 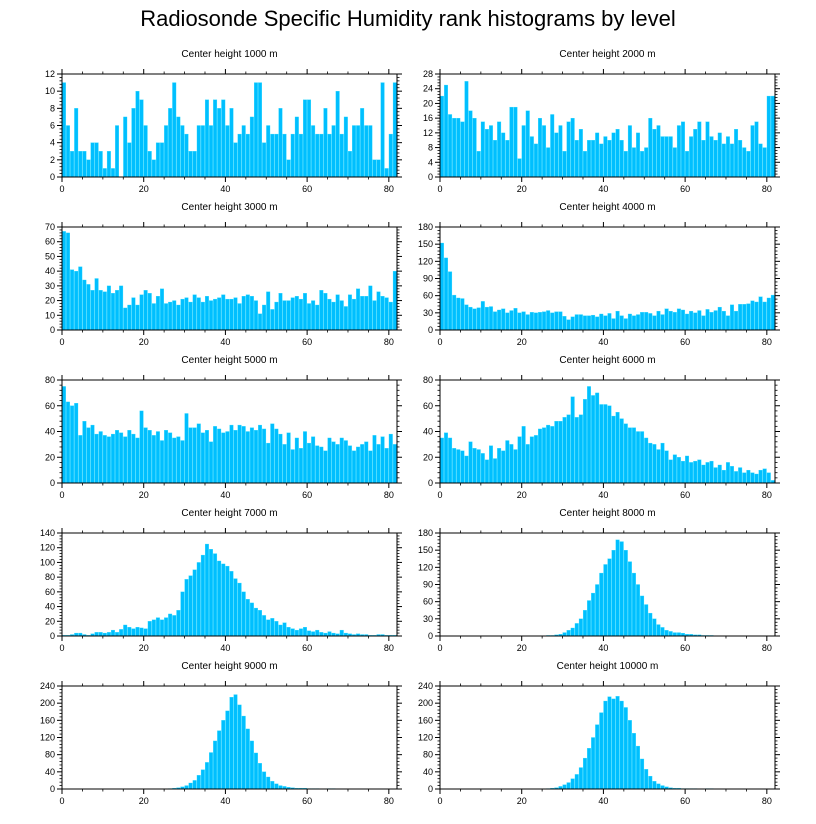 I want to click on panel-title: Center height 1000 m, so click(x=229, y=54).